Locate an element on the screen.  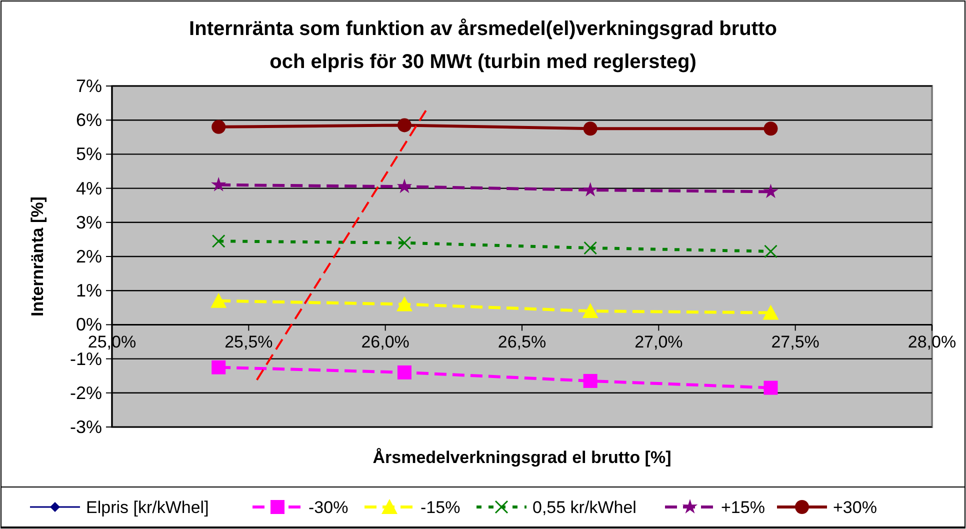
y-tick-label: -2% is located at coordinates (86, 392).